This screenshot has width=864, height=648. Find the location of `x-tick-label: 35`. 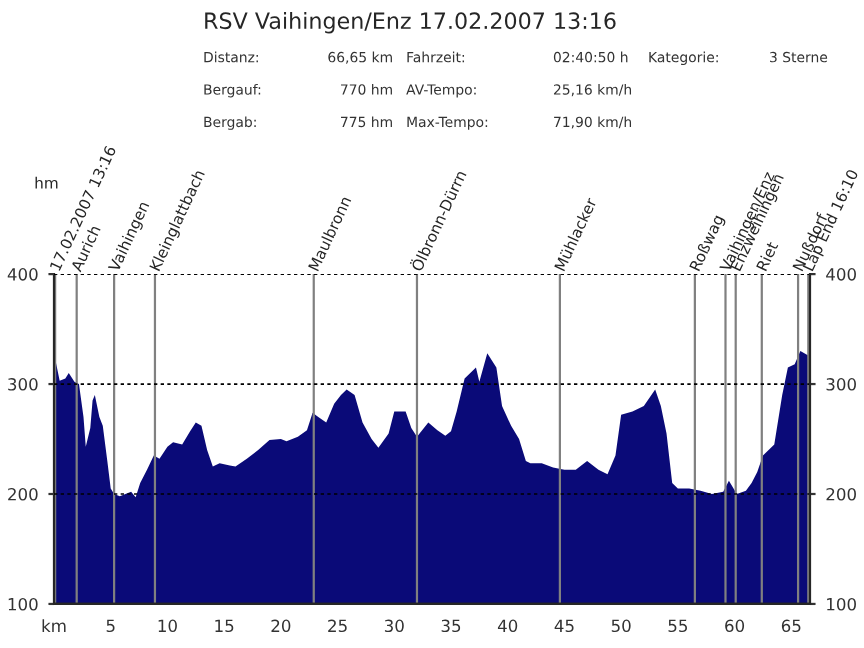

x-tick-label: 35 is located at coordinates (451, 626).